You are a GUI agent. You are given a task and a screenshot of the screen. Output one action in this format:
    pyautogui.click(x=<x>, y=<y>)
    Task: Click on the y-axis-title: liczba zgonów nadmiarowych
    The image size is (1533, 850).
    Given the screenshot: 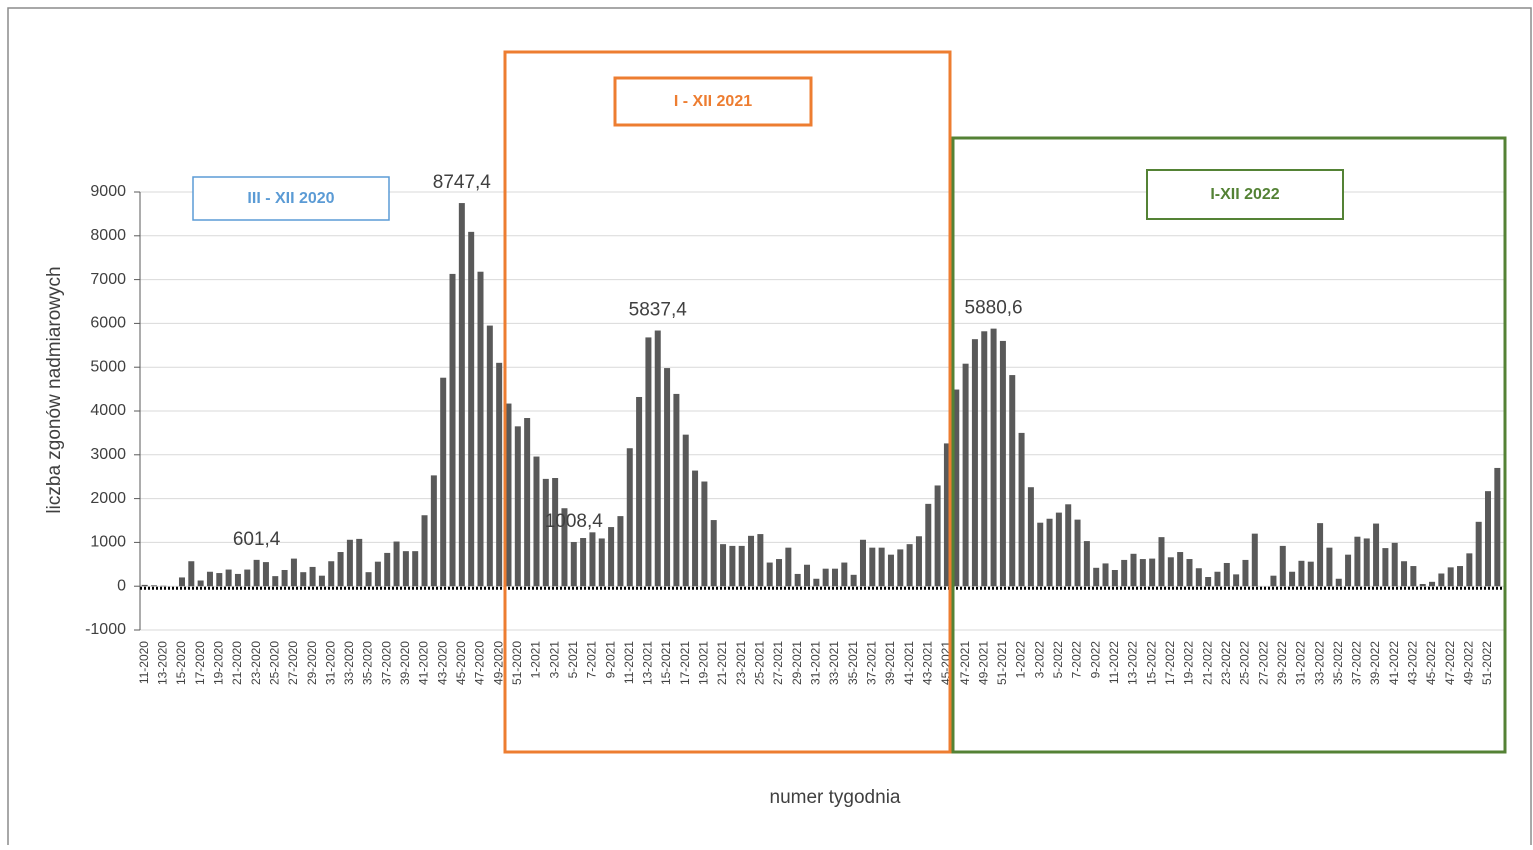 What is the action you would take?
    pyautogui.click(x=54, y=389)
    